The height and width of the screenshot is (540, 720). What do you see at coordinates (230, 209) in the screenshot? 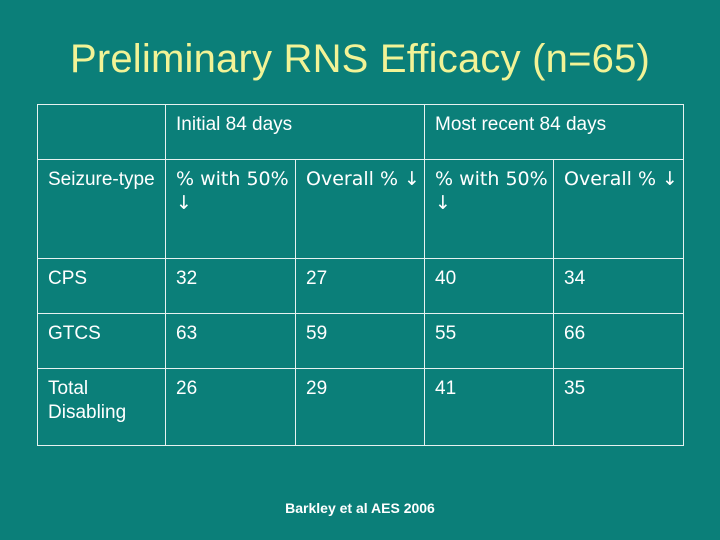
I see `column-header-initial-pct50: % with 50% ↓` at bounding box center [230, 209].